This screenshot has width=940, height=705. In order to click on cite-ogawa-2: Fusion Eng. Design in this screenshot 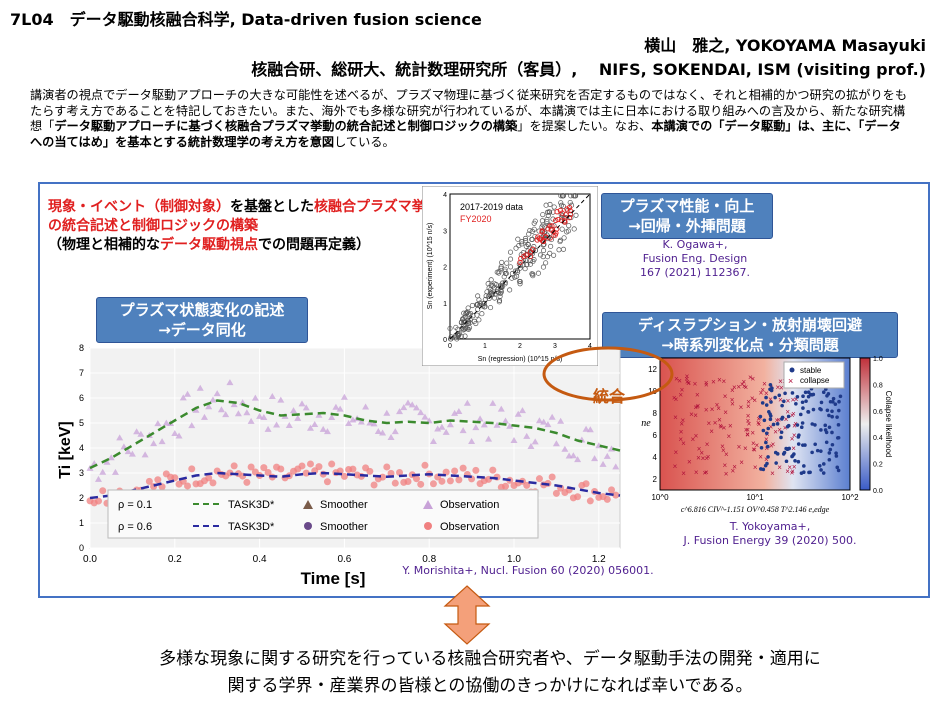, I will do `click(695, 258)`.